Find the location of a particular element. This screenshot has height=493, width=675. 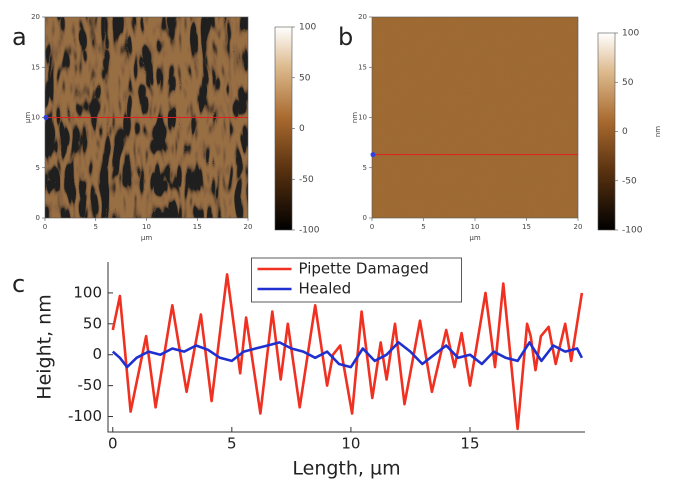

y-tick-label: 100 is located at coordinates (87, 292).